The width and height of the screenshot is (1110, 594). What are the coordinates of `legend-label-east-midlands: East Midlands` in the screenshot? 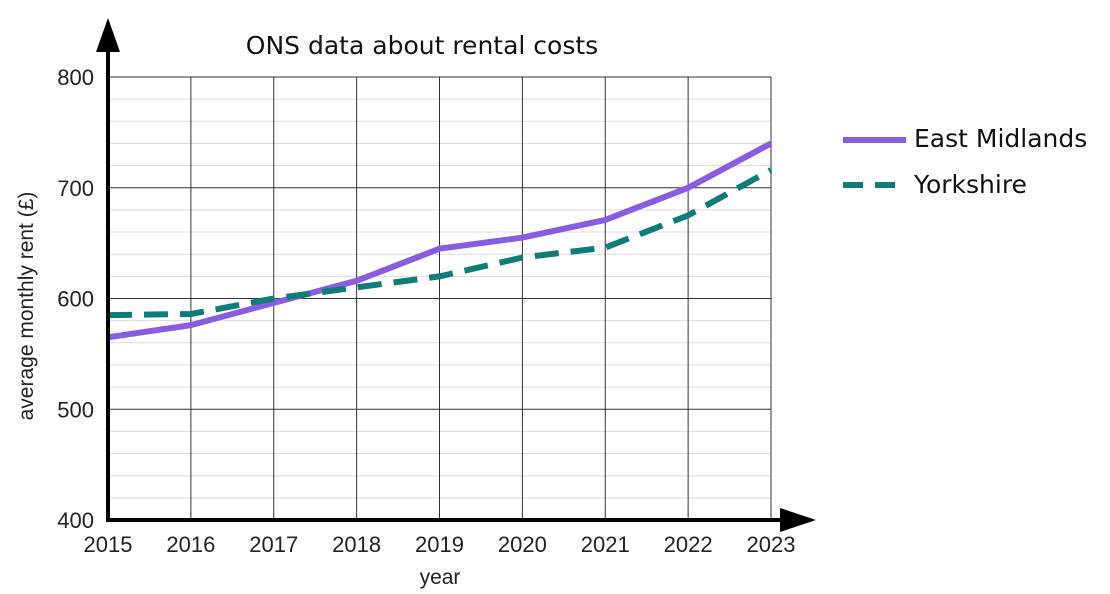 It's located at (1000, 138).